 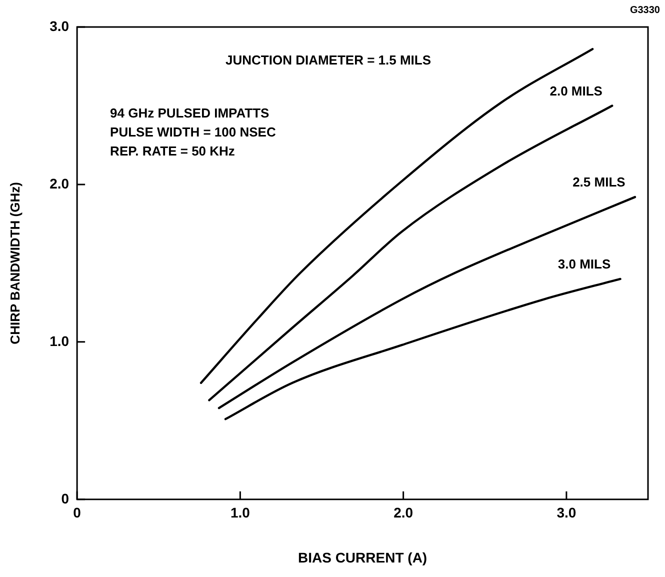 What do you see at coordinates (645, 10) in the screenshot?
I see `text: G3330` at bounding box center [645, 10].